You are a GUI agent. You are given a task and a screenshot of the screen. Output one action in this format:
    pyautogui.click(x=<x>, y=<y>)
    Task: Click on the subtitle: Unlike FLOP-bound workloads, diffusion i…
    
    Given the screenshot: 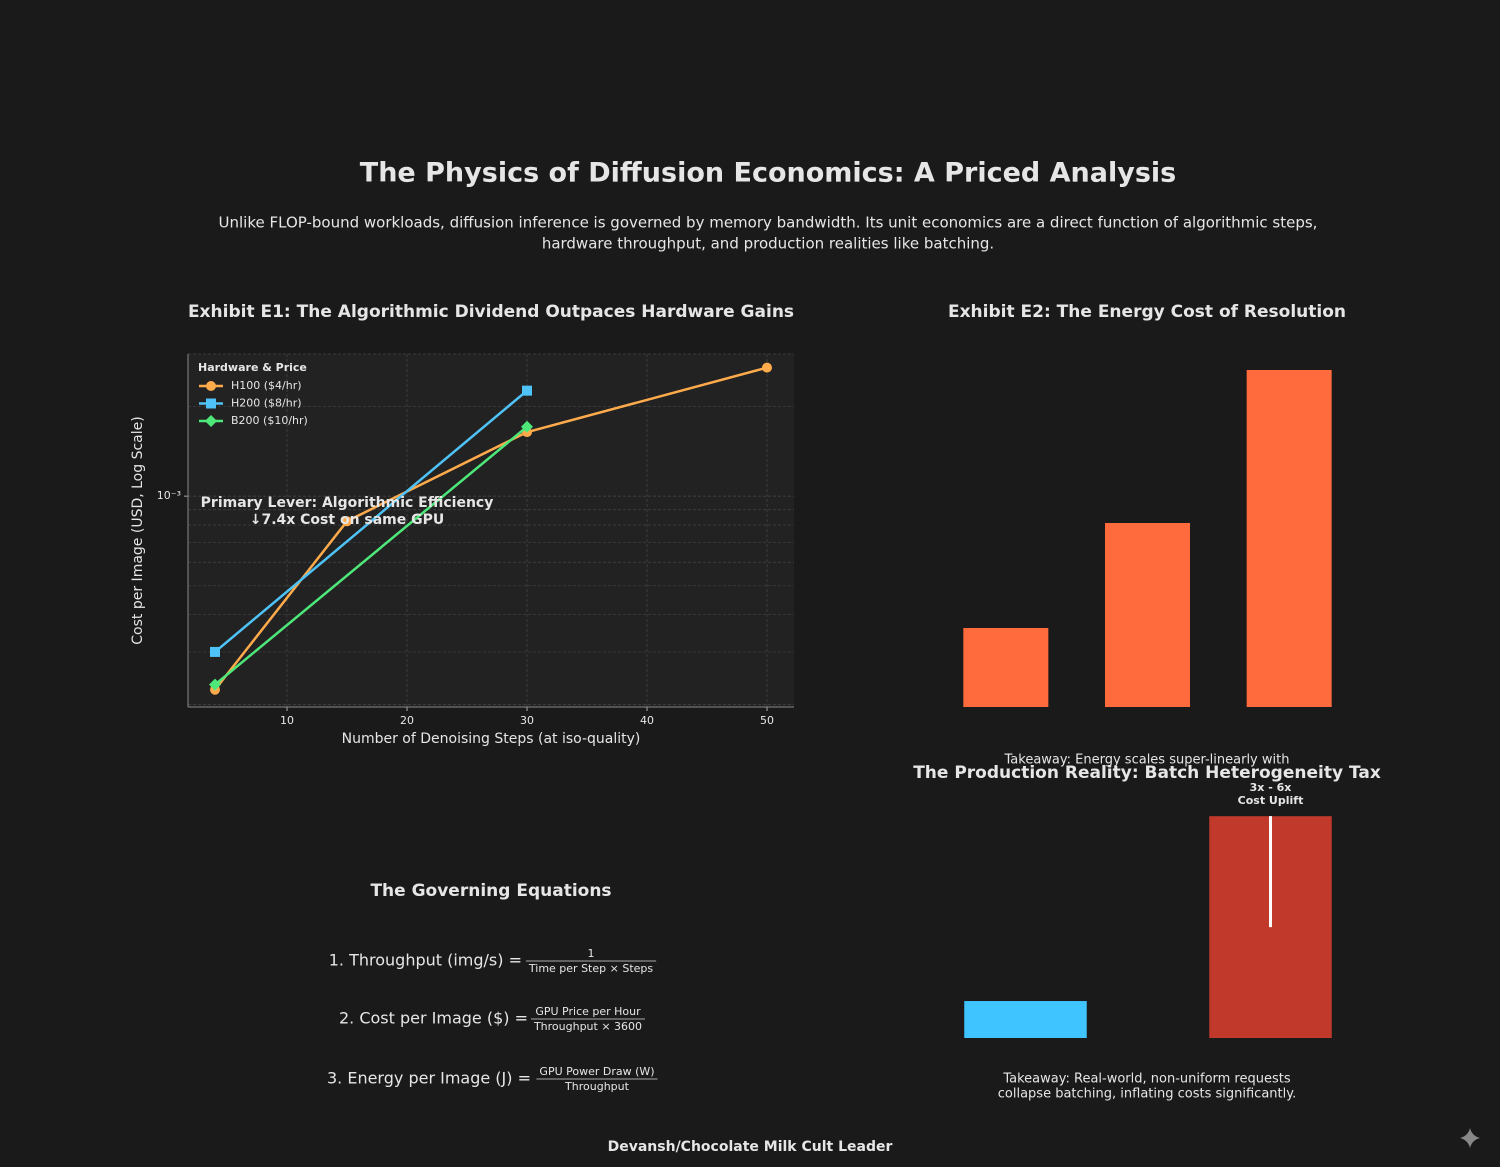 What is the action you would take?
    pyautogui.click(x=768, y=223)
    